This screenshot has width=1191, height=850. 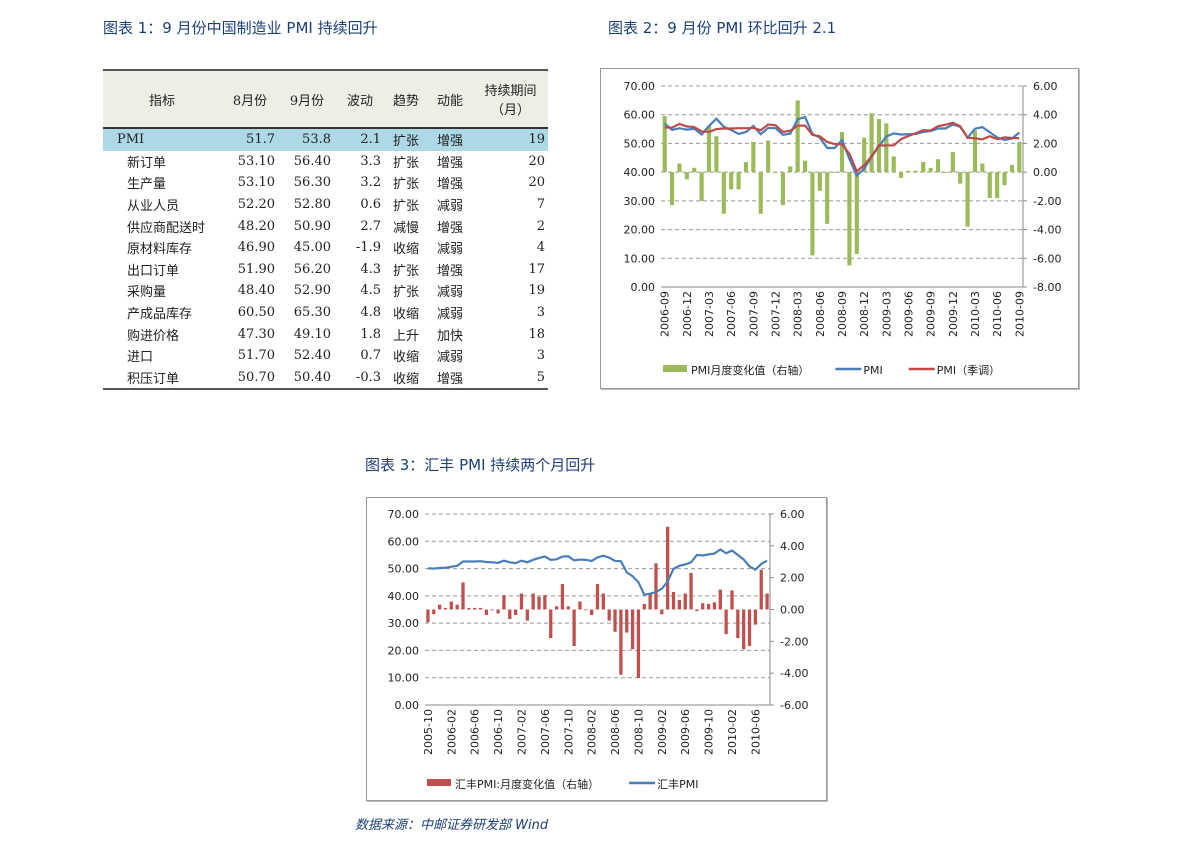 I want to click on col-duration: 持续期间 （月）, so click(x=510, y=99).